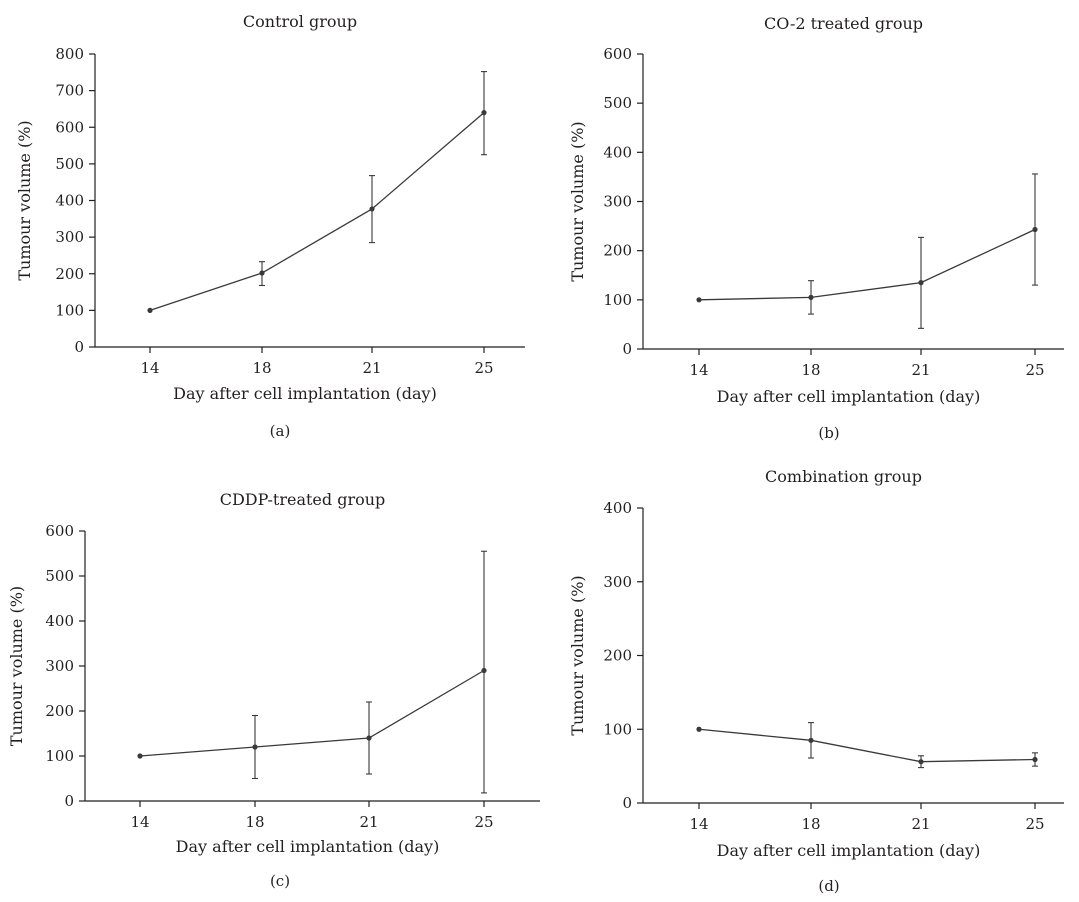 This screenshot has width=1079, height=902. I want to click on panel-label: (a), so click(280, 431).